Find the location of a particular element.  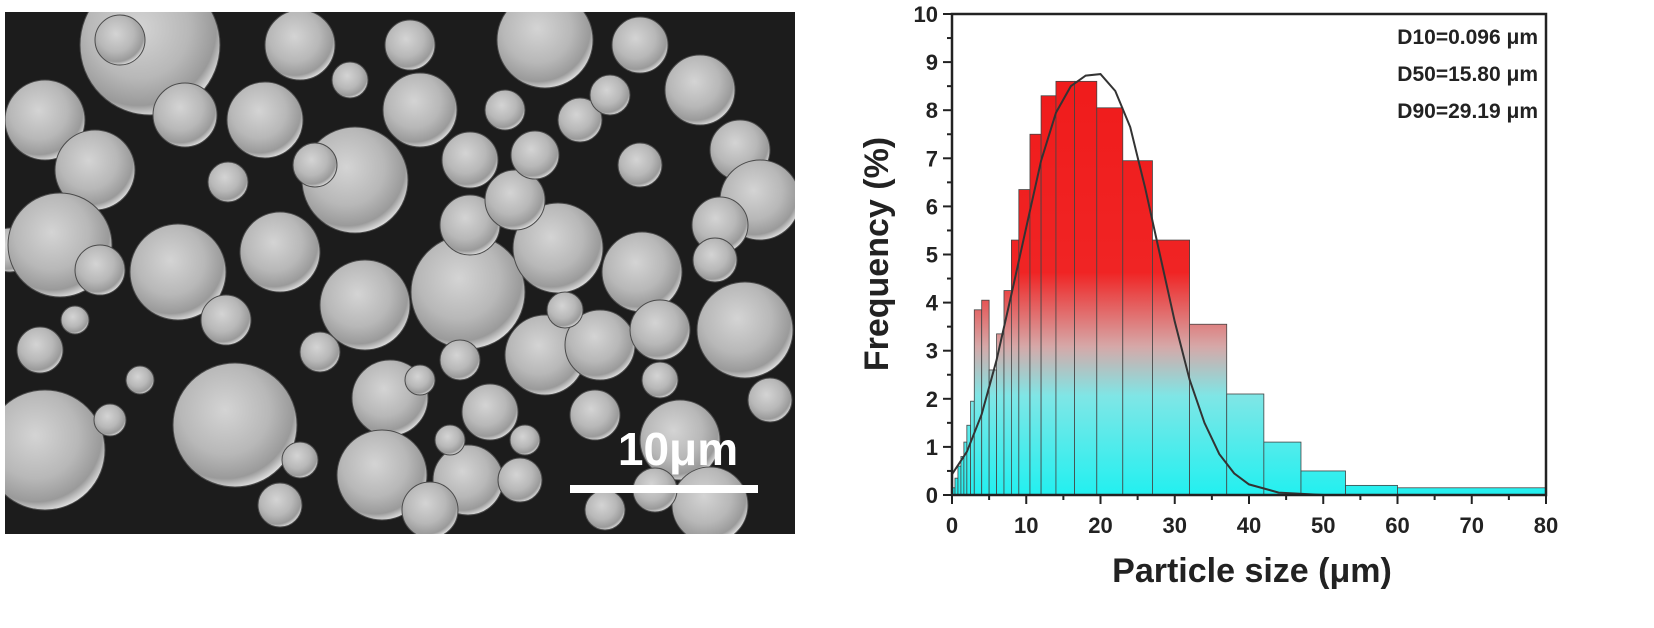

y-axis-title: Frequency (%) is located at coordinates (877, 254).